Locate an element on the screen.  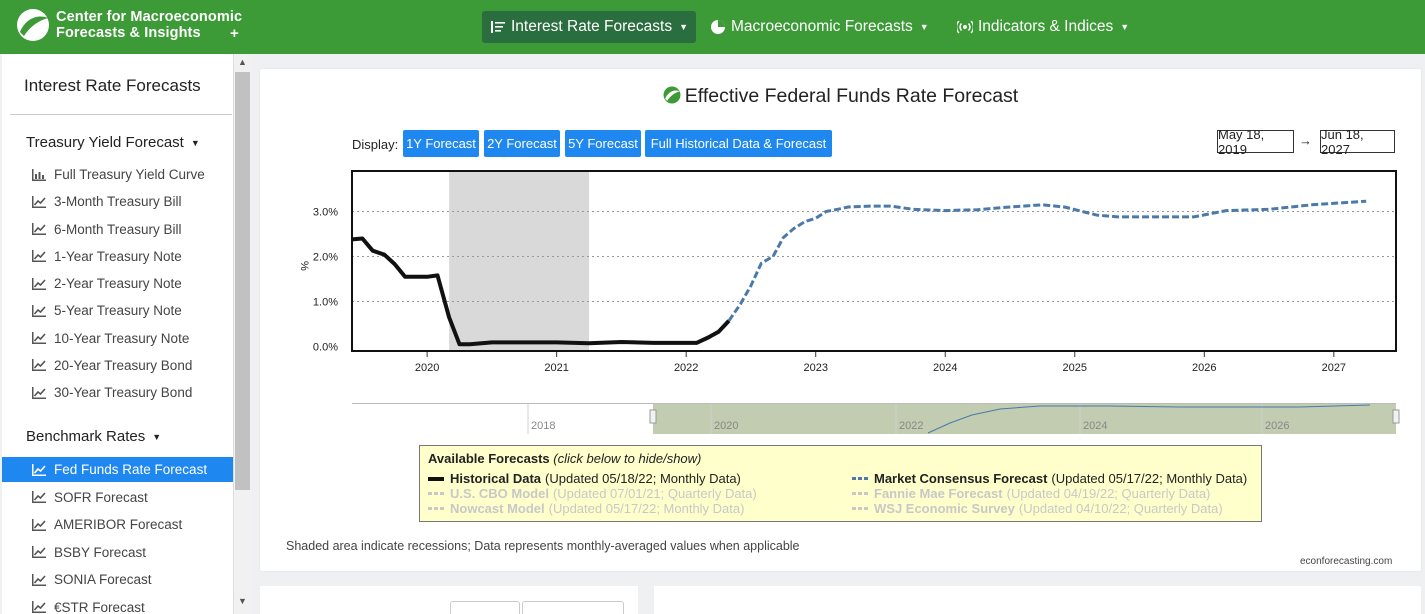
sidebar-item-label: 6-Month Treasury Bill is located at coordinates (118, 229).